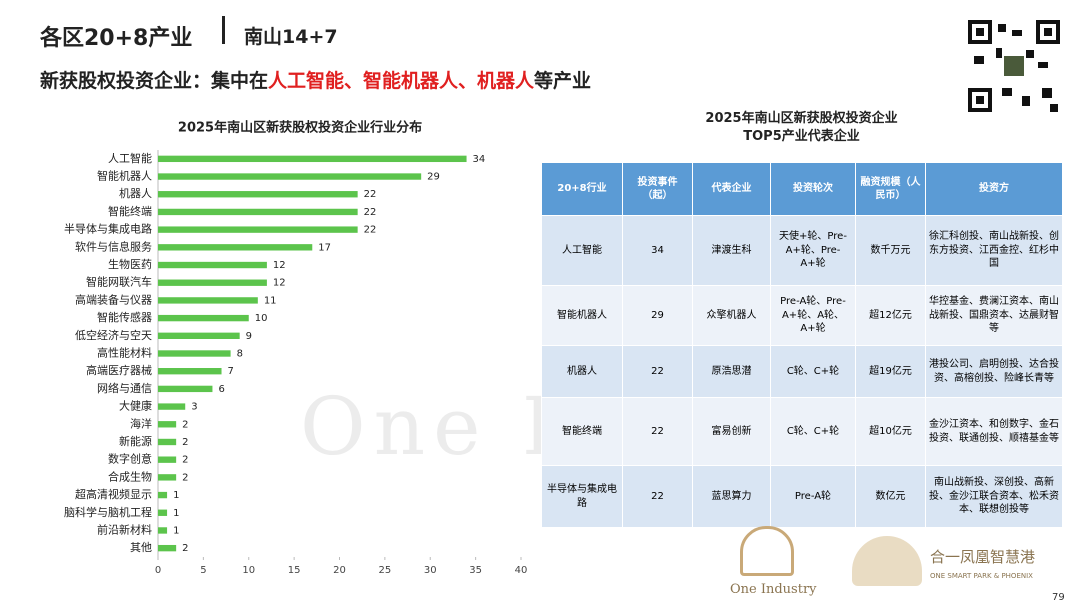  What do you see at coordinates (294, 570) in the screenshot?
I see `x-tick-label: 15` at bounding box center [294, 570].